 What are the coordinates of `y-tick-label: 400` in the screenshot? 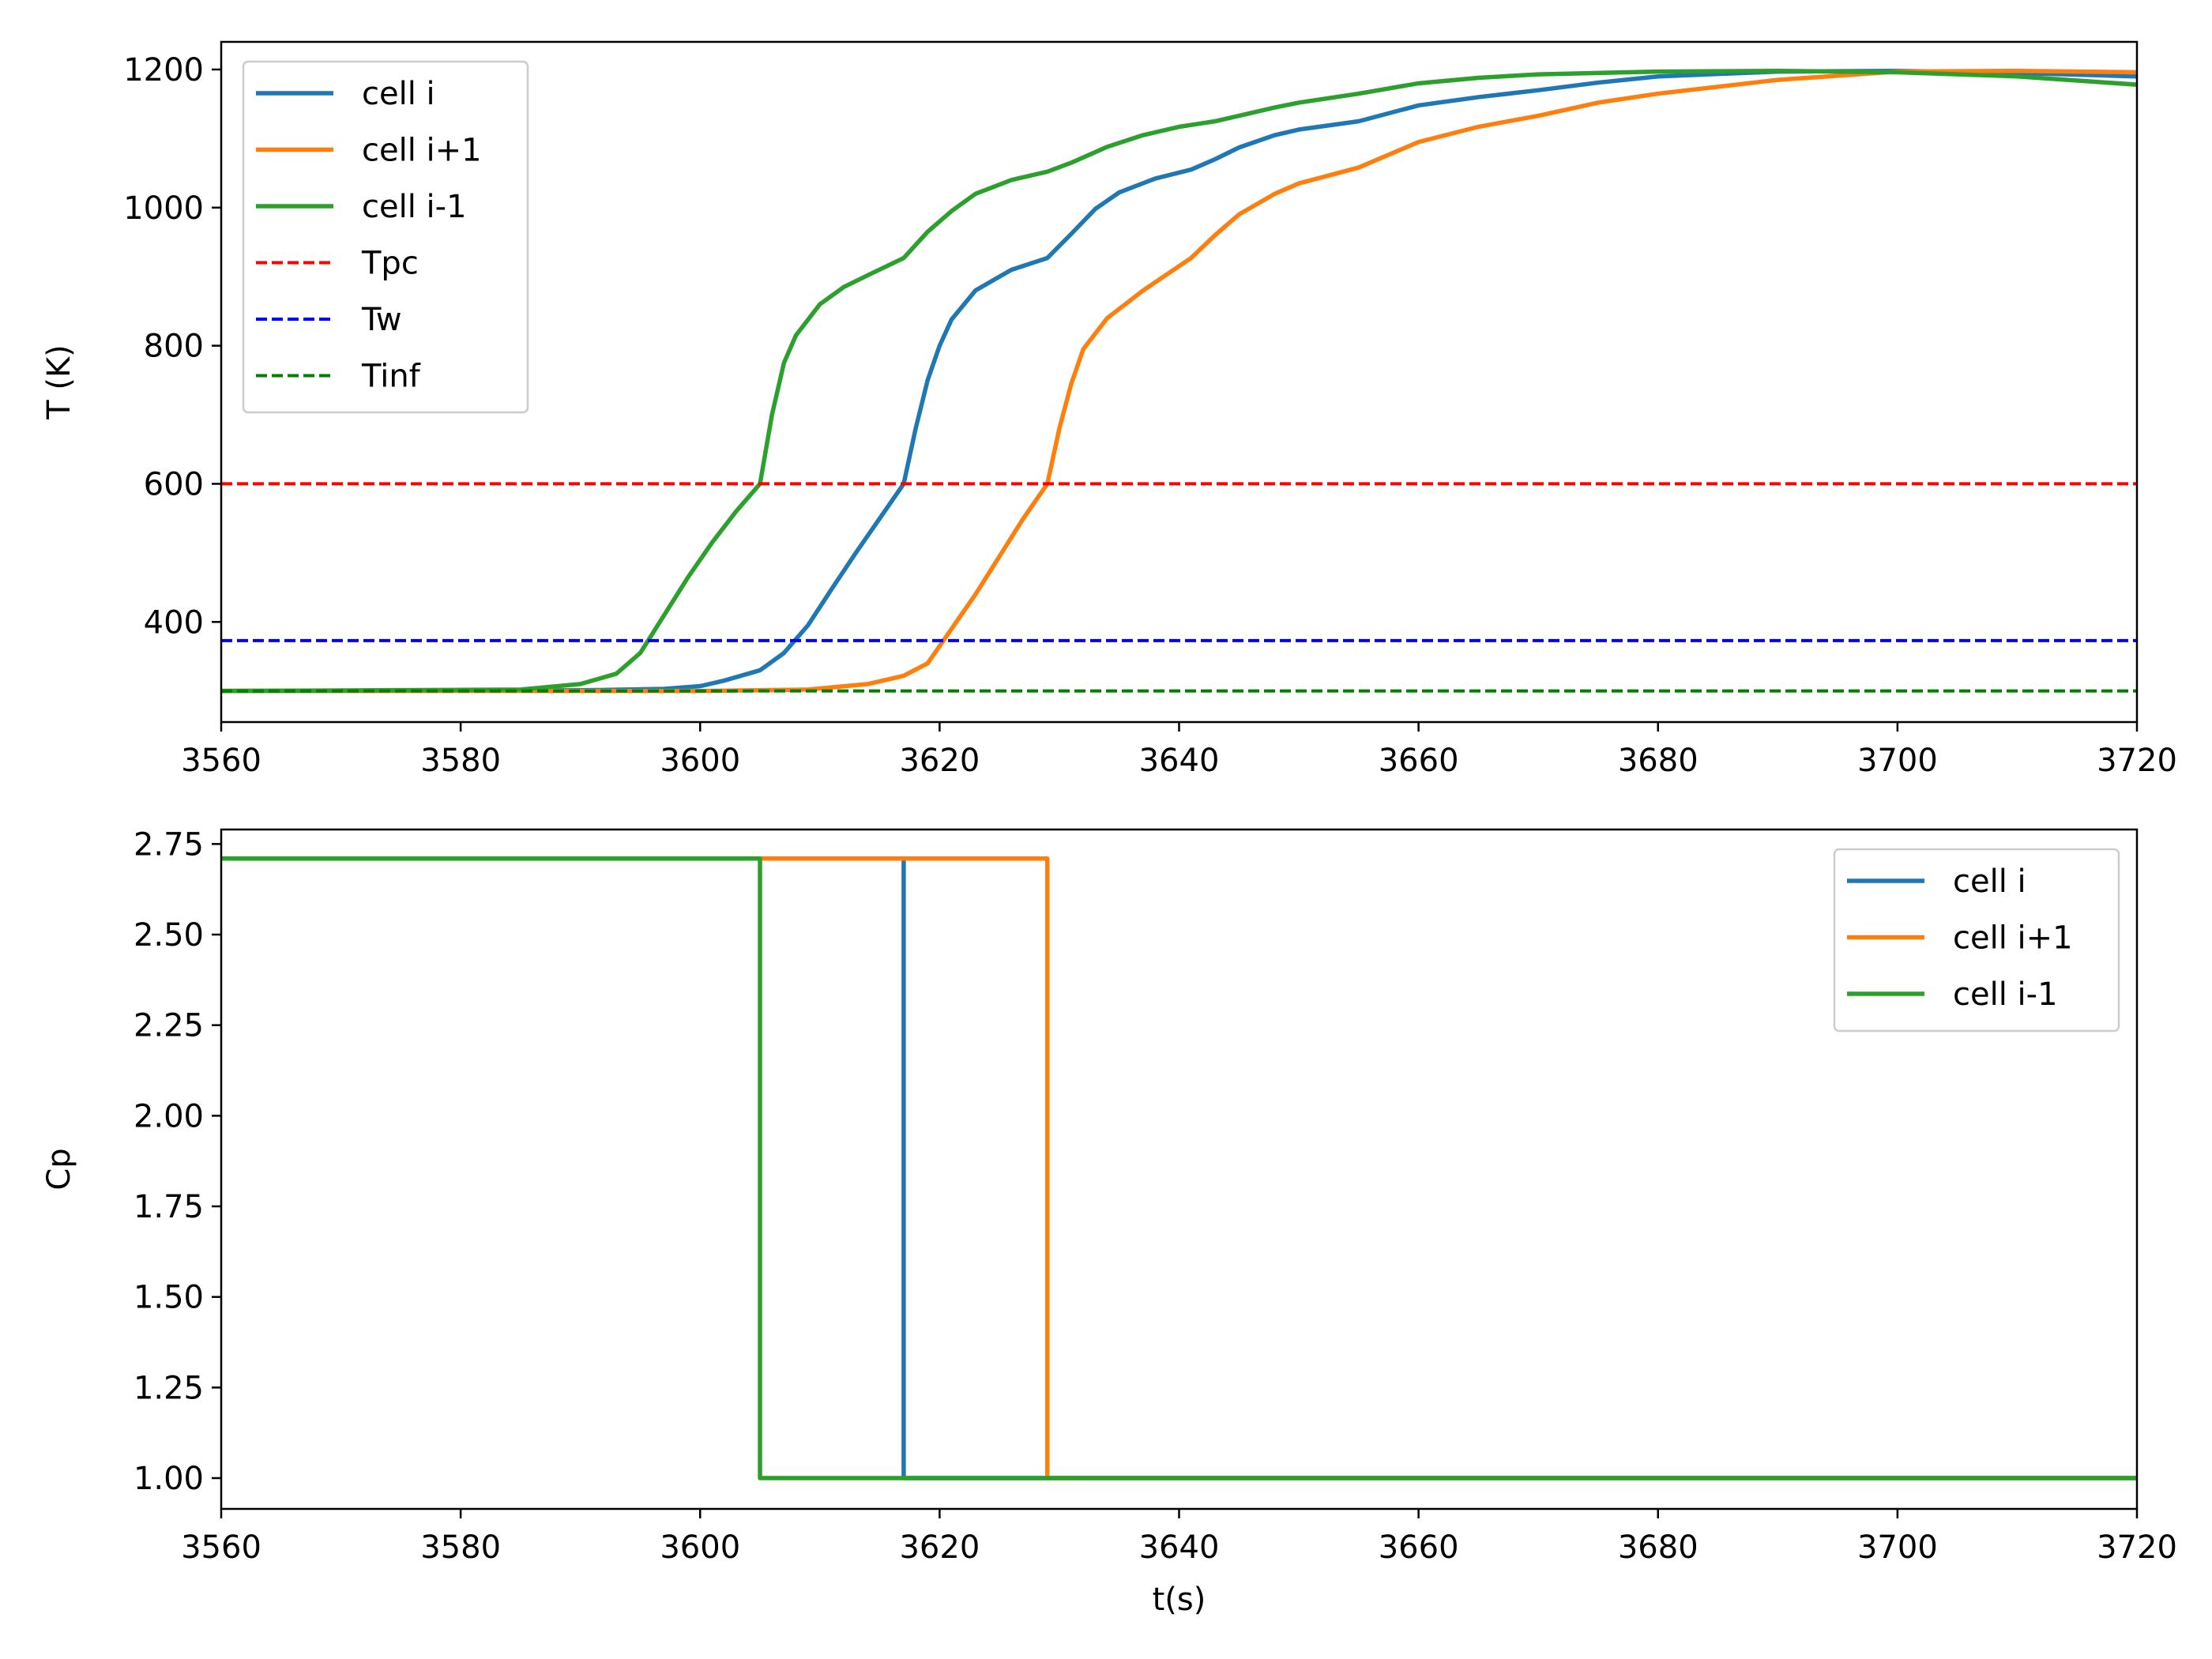 It's located at (174, 623).